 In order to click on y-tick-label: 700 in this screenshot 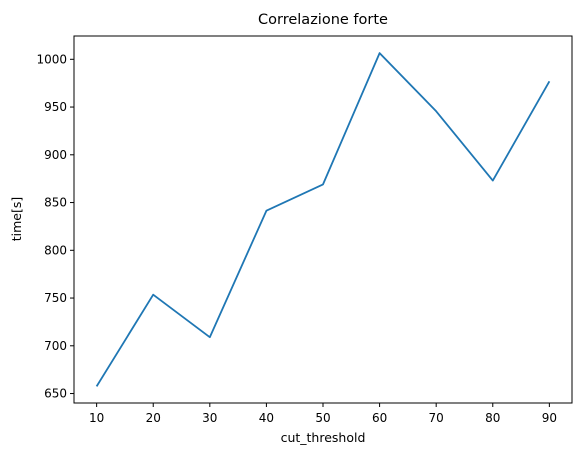, I will do `click(55, 346)`.